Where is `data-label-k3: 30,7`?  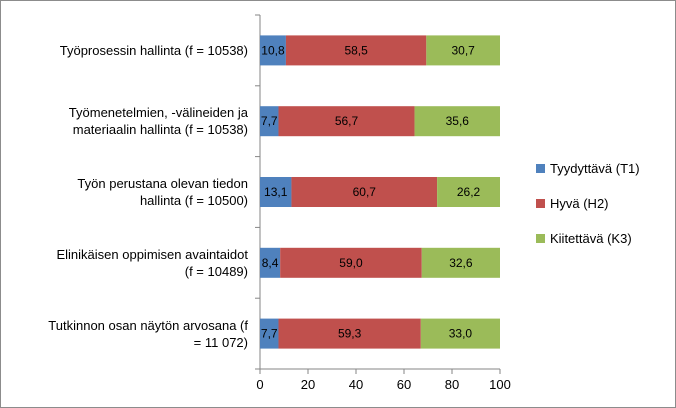 data-label-k3: 30,7 is located at coordinates (463, 50).